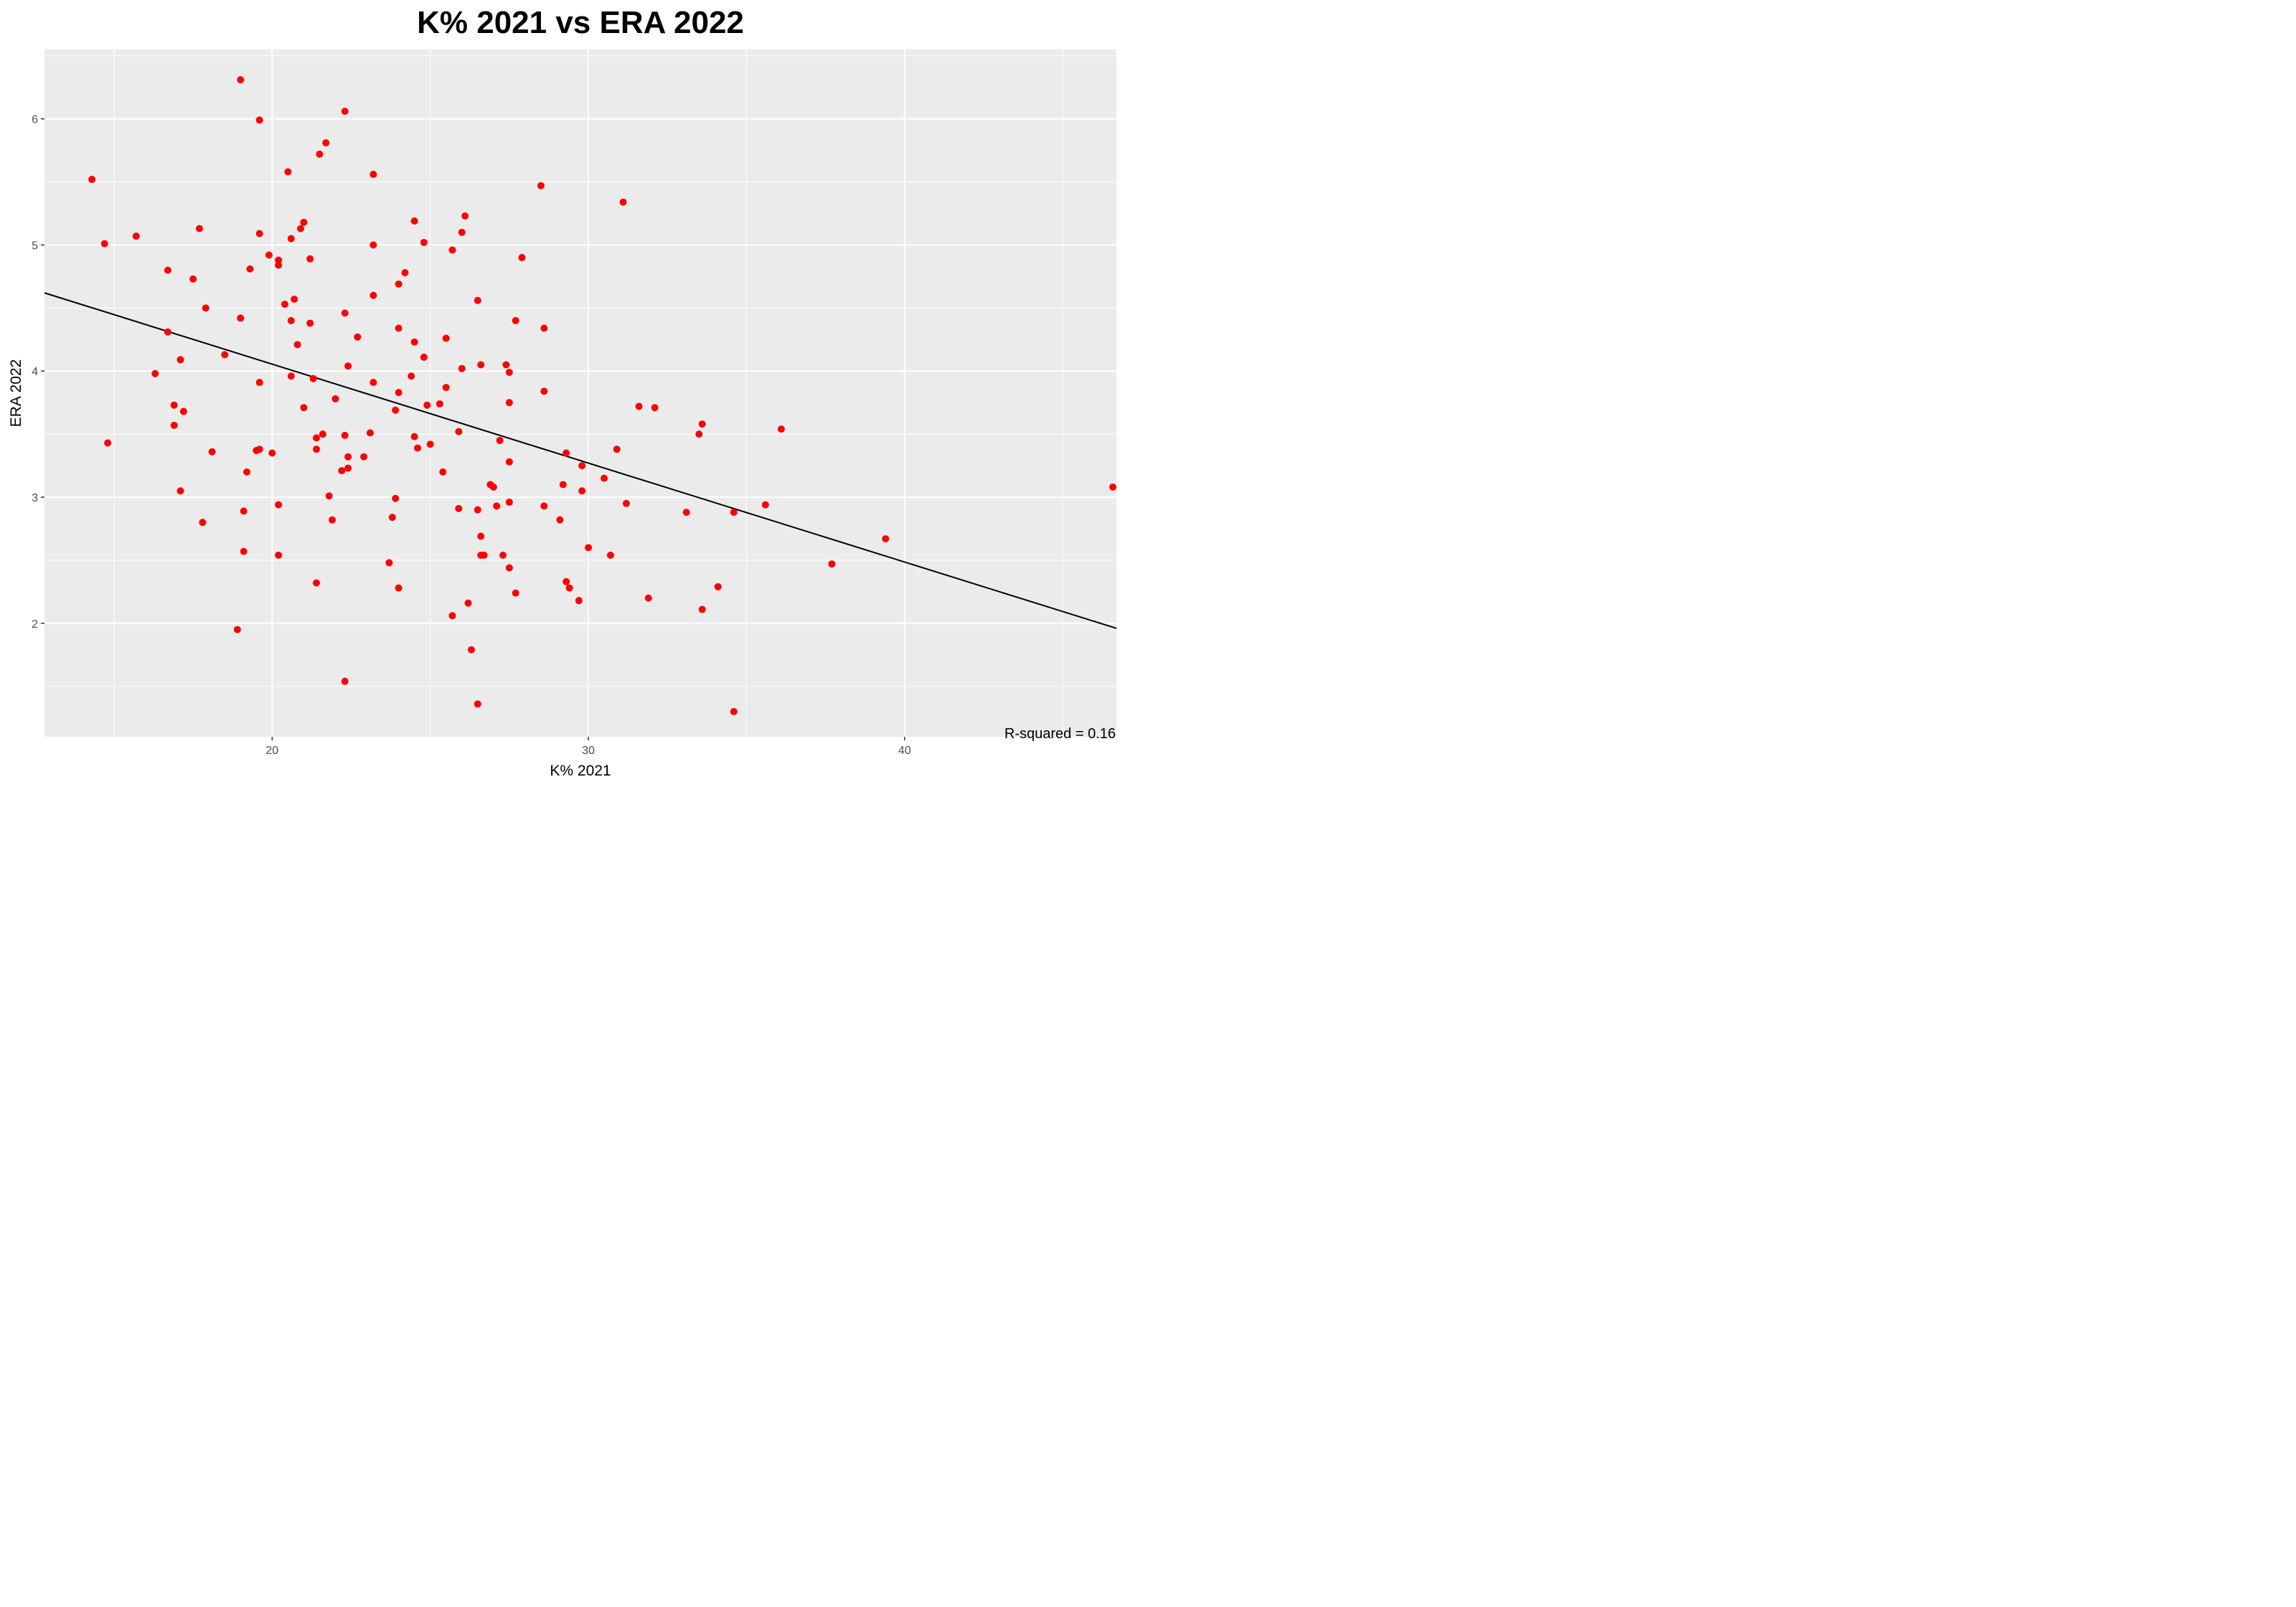  I want to click on x-tick-label: 20, so click(271, 751).